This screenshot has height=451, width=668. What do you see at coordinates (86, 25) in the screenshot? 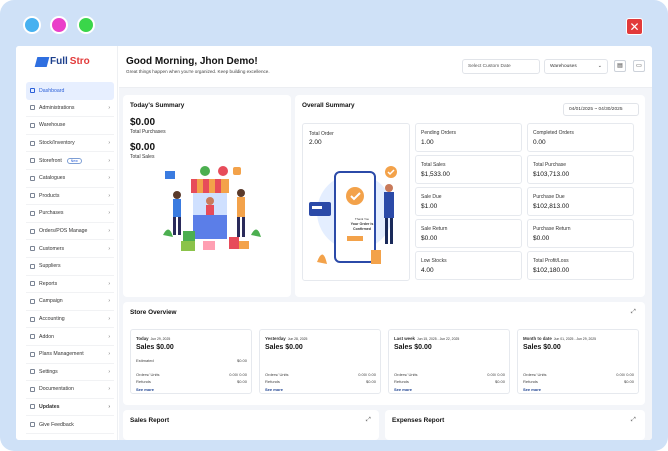
I see `traffic-light-green` at bounding box center [86, 25].